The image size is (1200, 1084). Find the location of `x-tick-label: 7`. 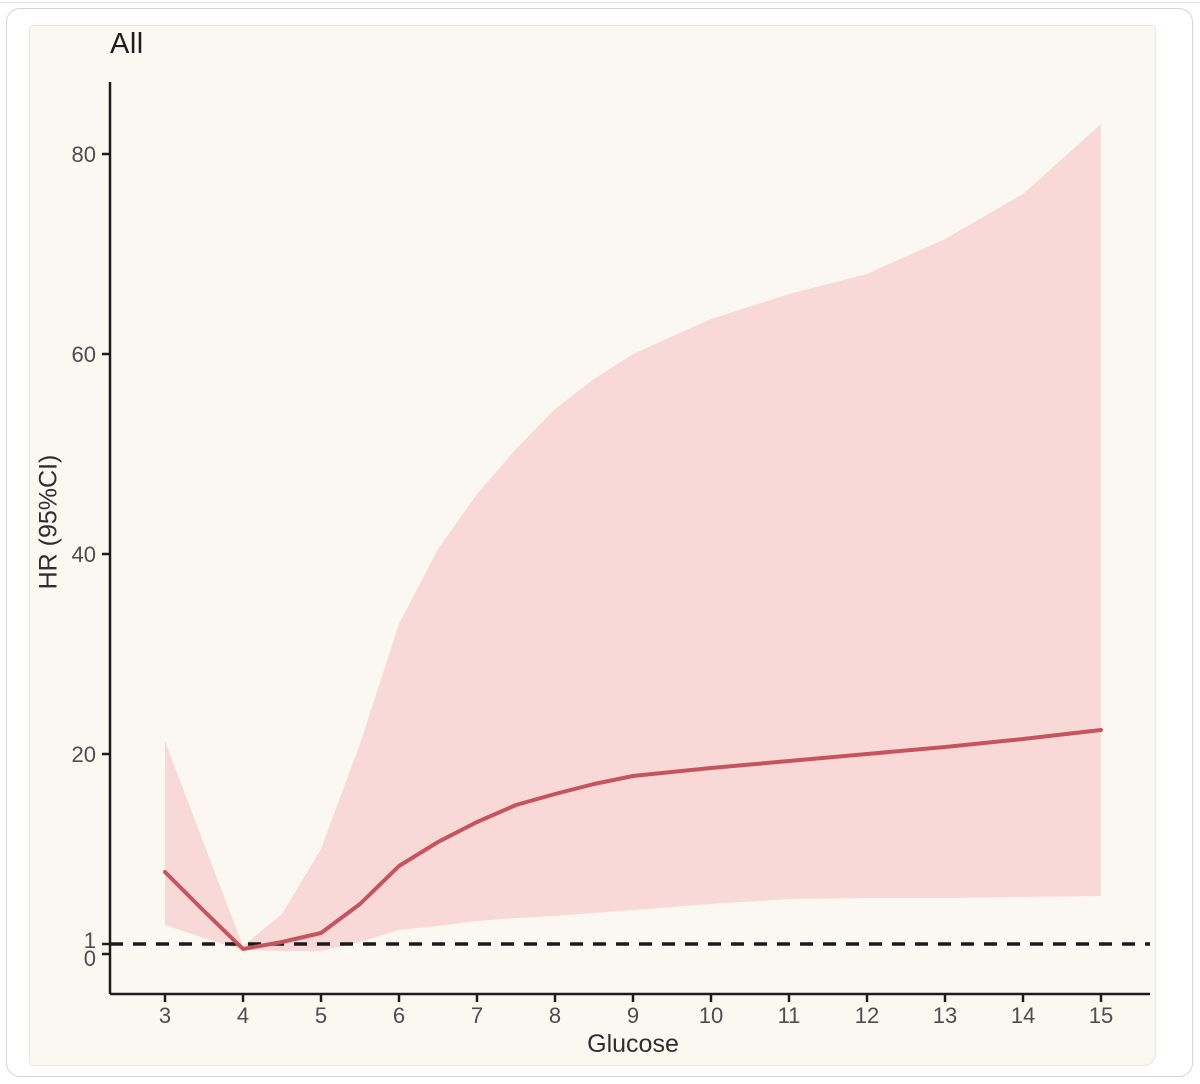

x-tick-label: 7 is located at coordinates (477, 1015).